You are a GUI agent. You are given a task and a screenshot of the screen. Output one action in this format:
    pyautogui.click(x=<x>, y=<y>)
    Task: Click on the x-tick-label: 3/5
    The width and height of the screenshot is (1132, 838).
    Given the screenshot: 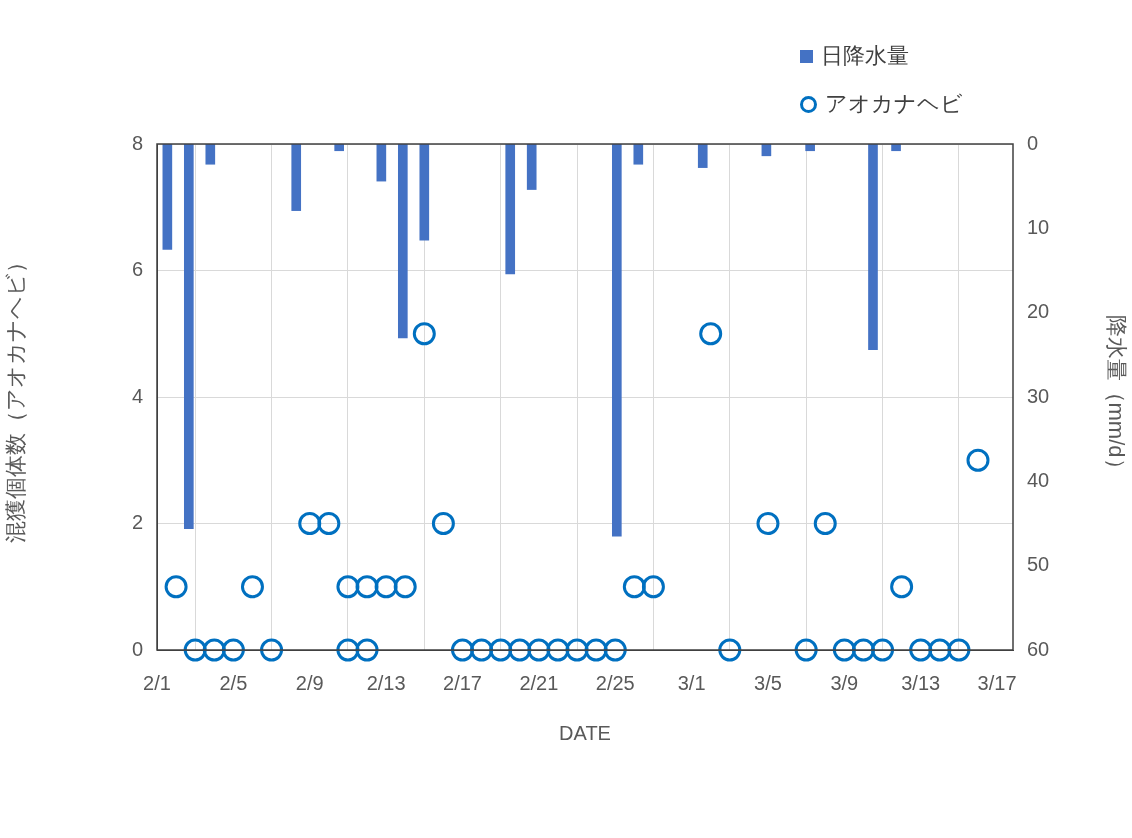 What is the action you would take?
    pyautogui.click(x=768, y=682)
    